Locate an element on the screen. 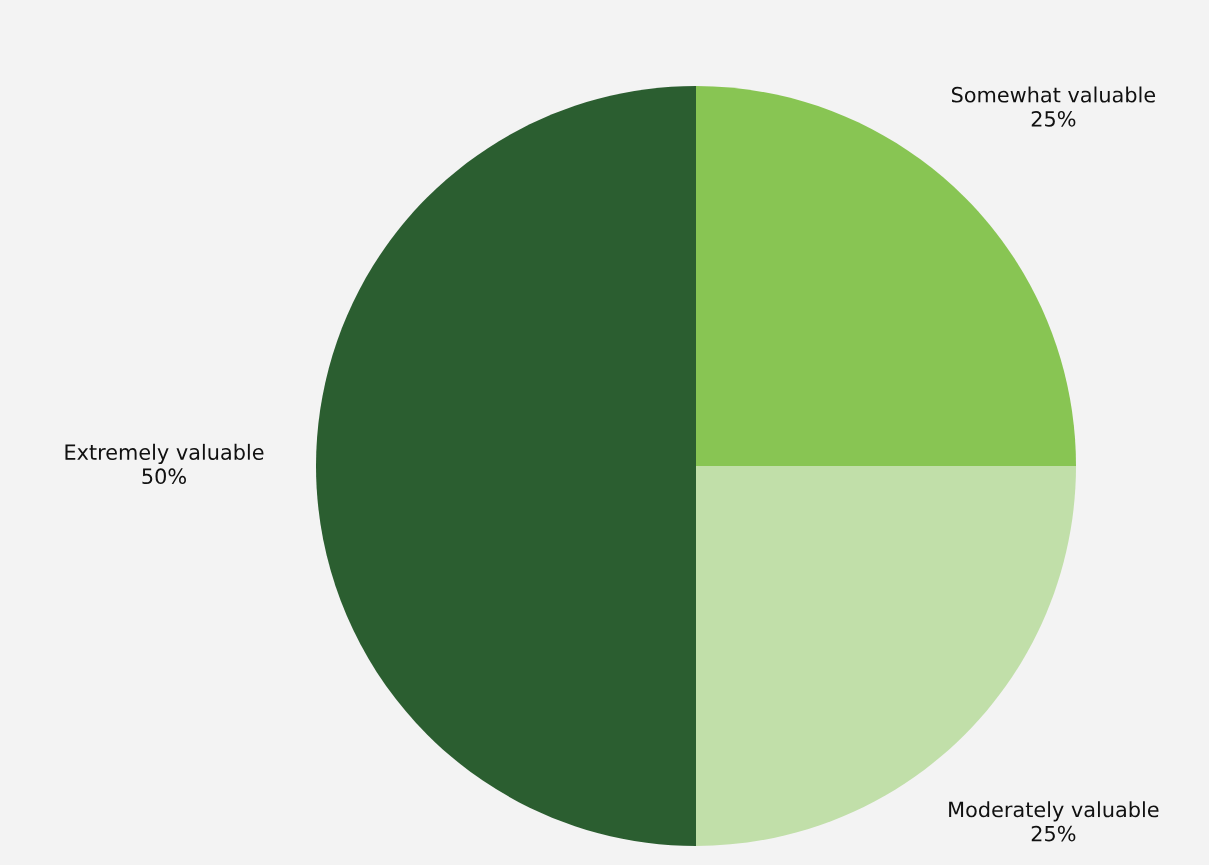 This screenshot has width=1209, height=865. slice-label: Somewhat valuable is located at coordinates (1053, 94).